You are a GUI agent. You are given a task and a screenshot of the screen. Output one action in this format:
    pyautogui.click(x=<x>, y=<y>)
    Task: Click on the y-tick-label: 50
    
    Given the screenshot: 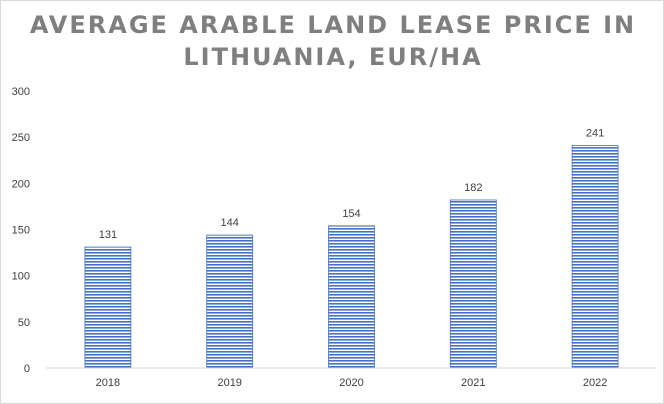 What is the action you would take?
    pyautogui.click(x=24, y=323)
    